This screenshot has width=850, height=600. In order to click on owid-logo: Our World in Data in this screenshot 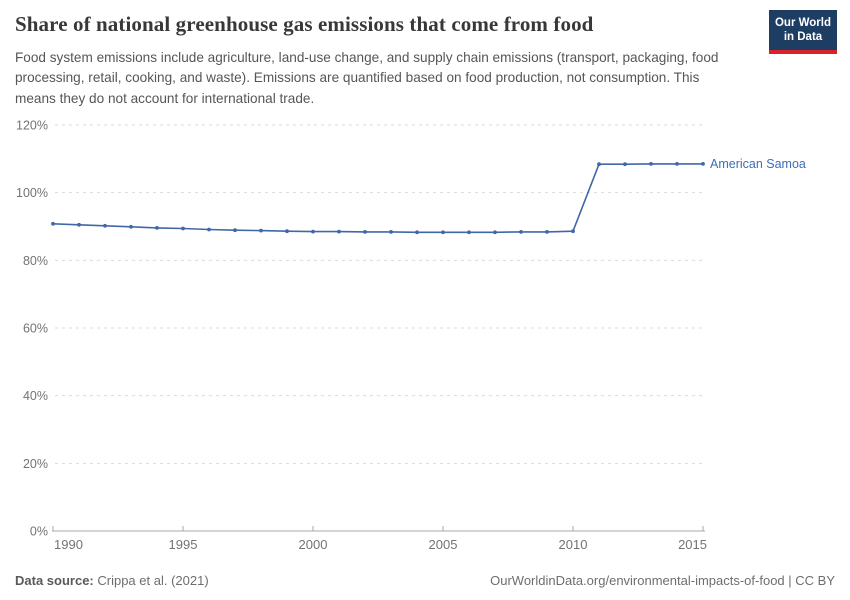, I will do `click(803, 32)`.